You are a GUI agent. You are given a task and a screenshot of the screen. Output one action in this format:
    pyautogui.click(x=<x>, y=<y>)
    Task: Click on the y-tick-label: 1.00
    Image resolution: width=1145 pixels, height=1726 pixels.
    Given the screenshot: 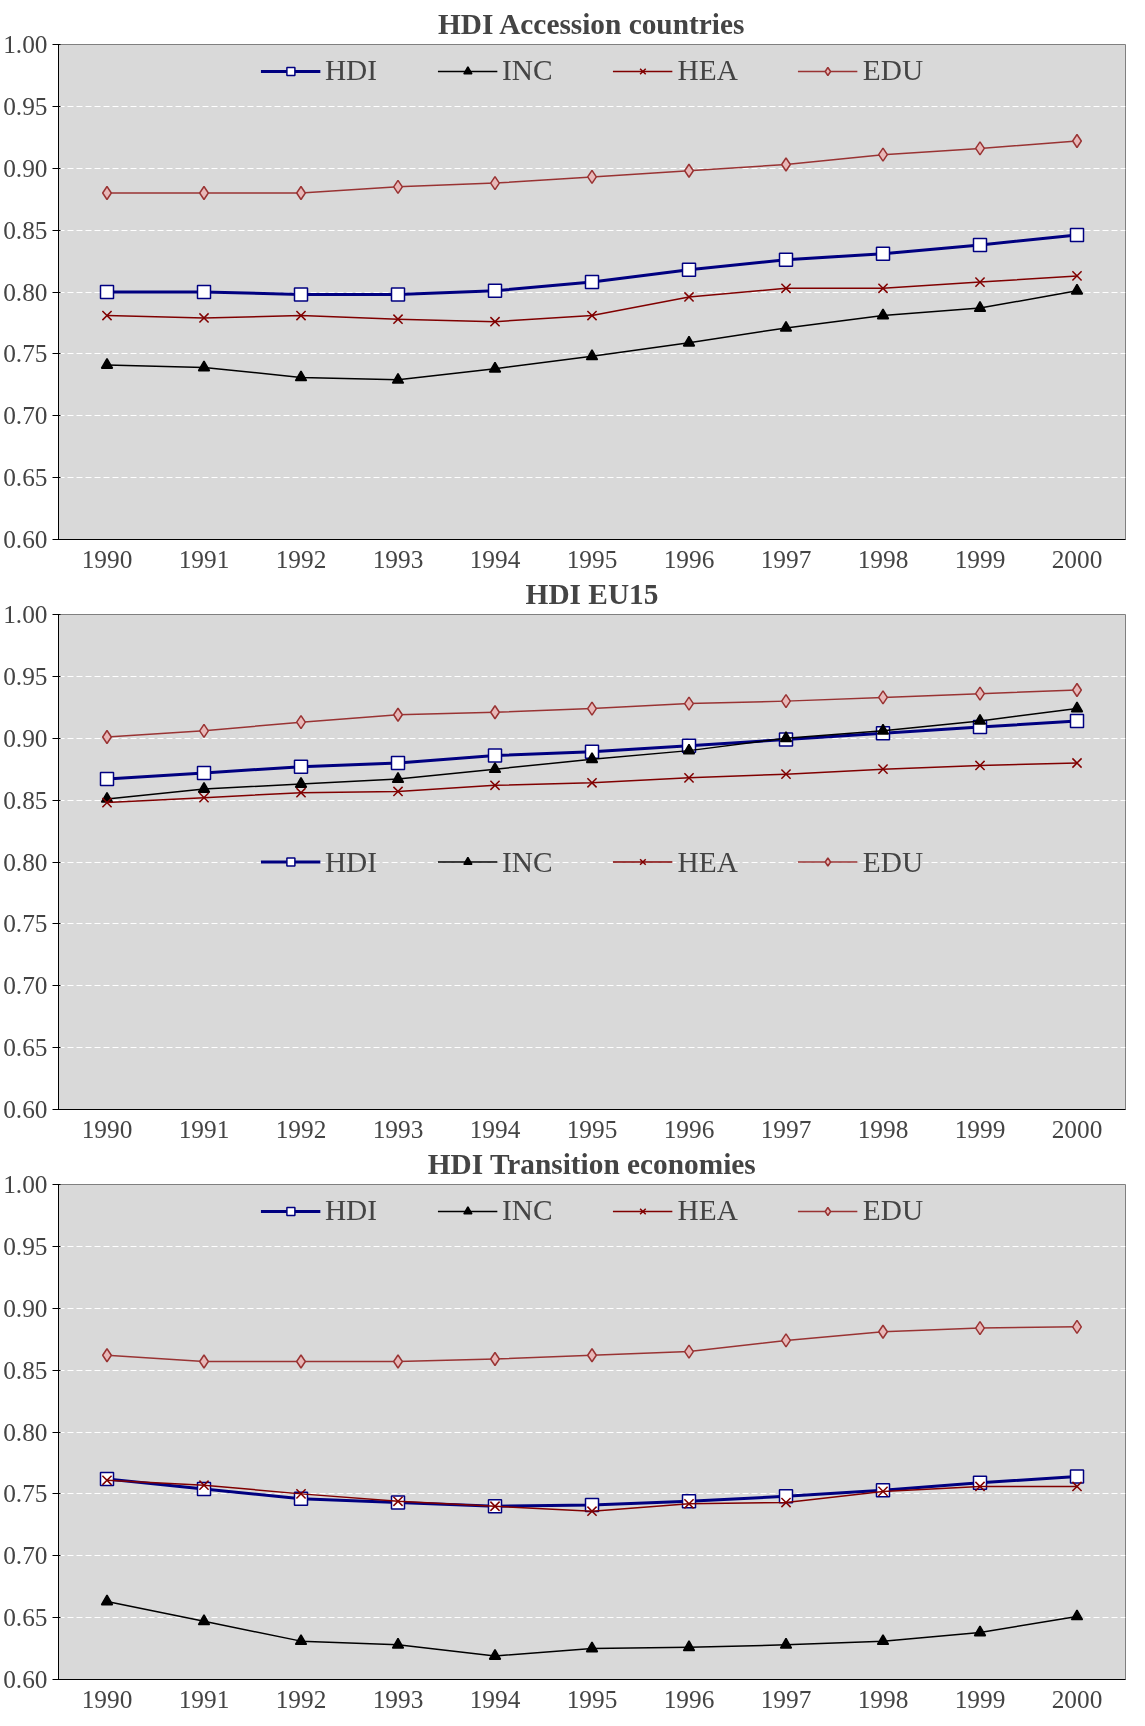 What is the action you would take?
    pyautogui.click(x=25, y=614)
    